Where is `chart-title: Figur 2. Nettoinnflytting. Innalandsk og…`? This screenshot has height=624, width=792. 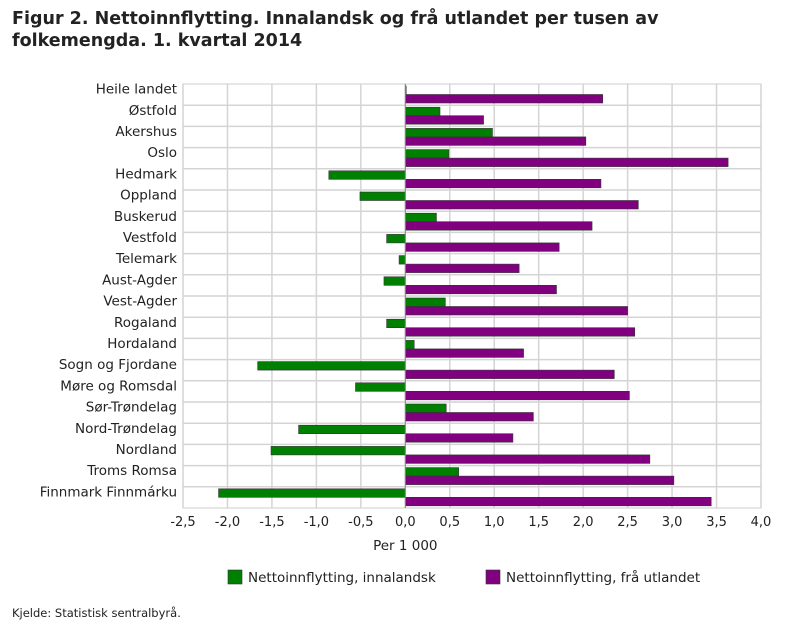
chart-title: Figur 2. Nettoinnflytting. Innalandsk og… is located at coordinates (335, 30).